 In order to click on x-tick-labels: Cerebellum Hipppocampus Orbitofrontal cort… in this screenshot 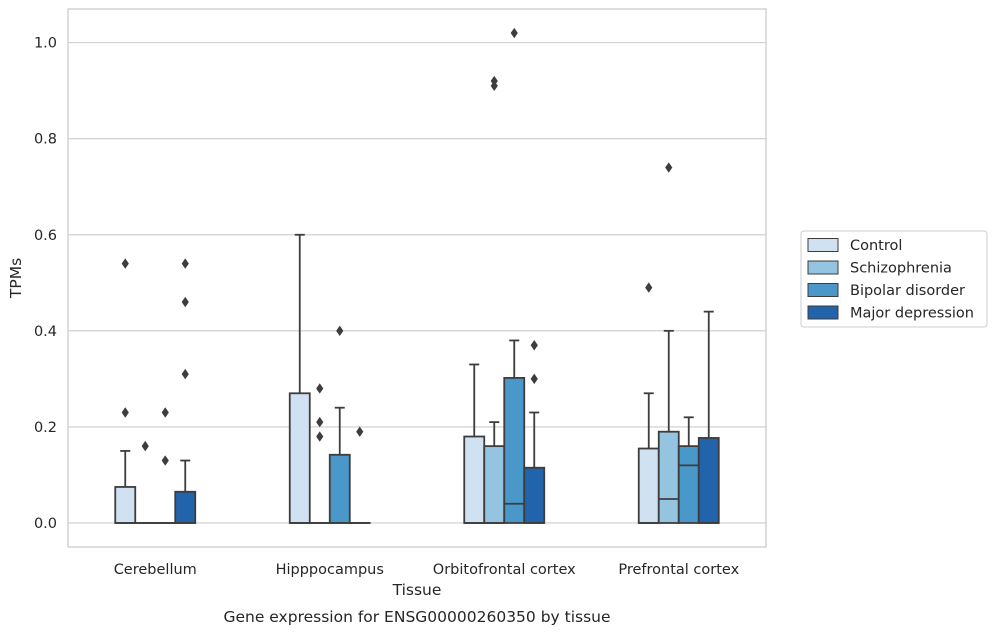, I will do `click(427, 570)`.